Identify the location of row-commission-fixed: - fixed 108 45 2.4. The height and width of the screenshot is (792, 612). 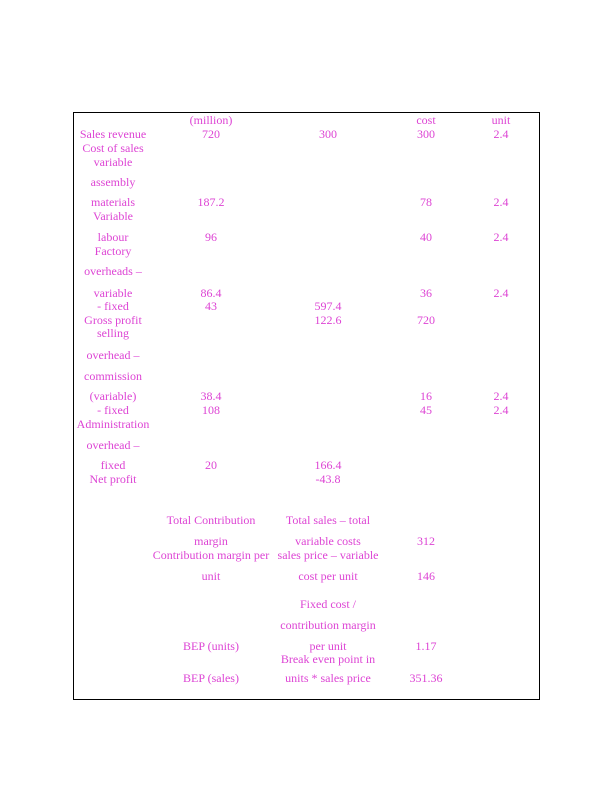
(306, 410).